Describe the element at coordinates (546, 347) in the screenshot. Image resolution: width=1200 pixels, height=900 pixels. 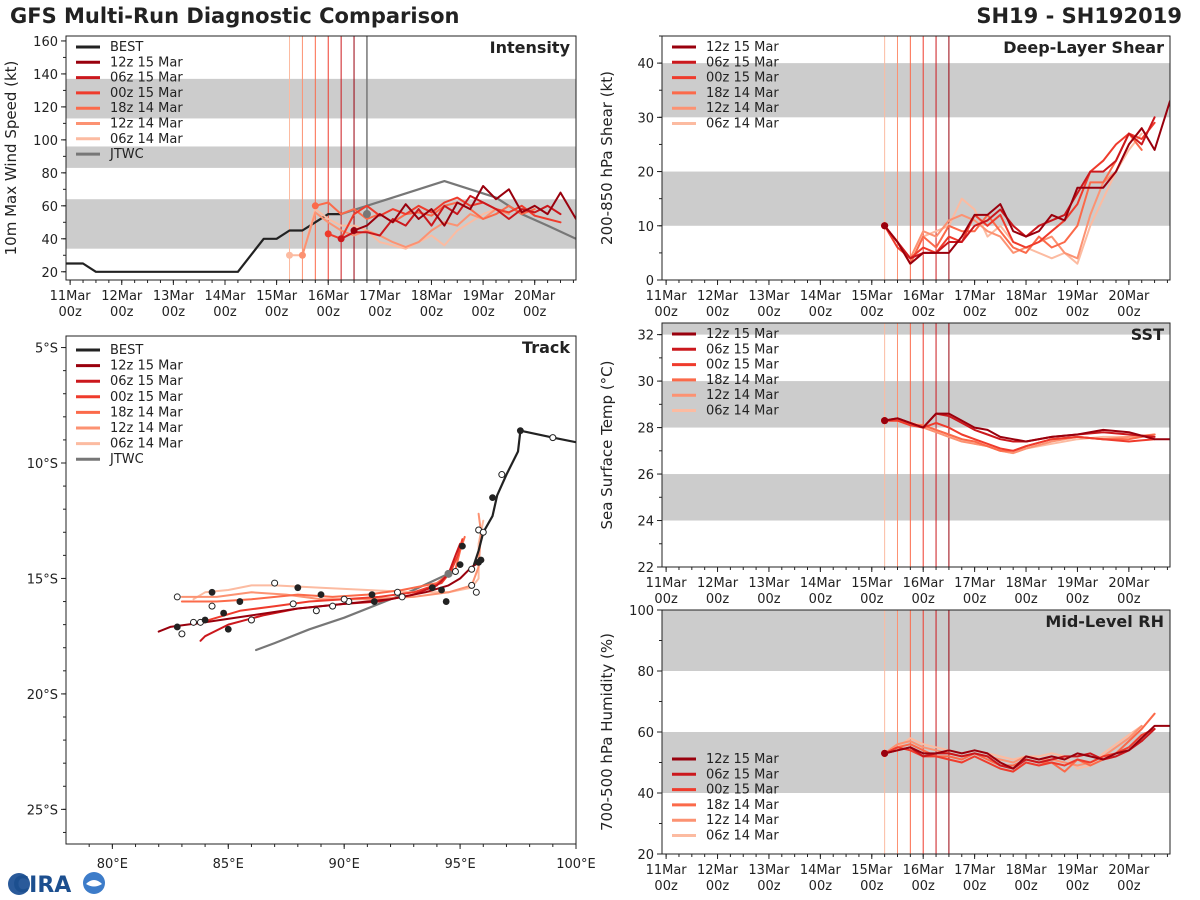
I see `track-panel-title: Track` at that location.